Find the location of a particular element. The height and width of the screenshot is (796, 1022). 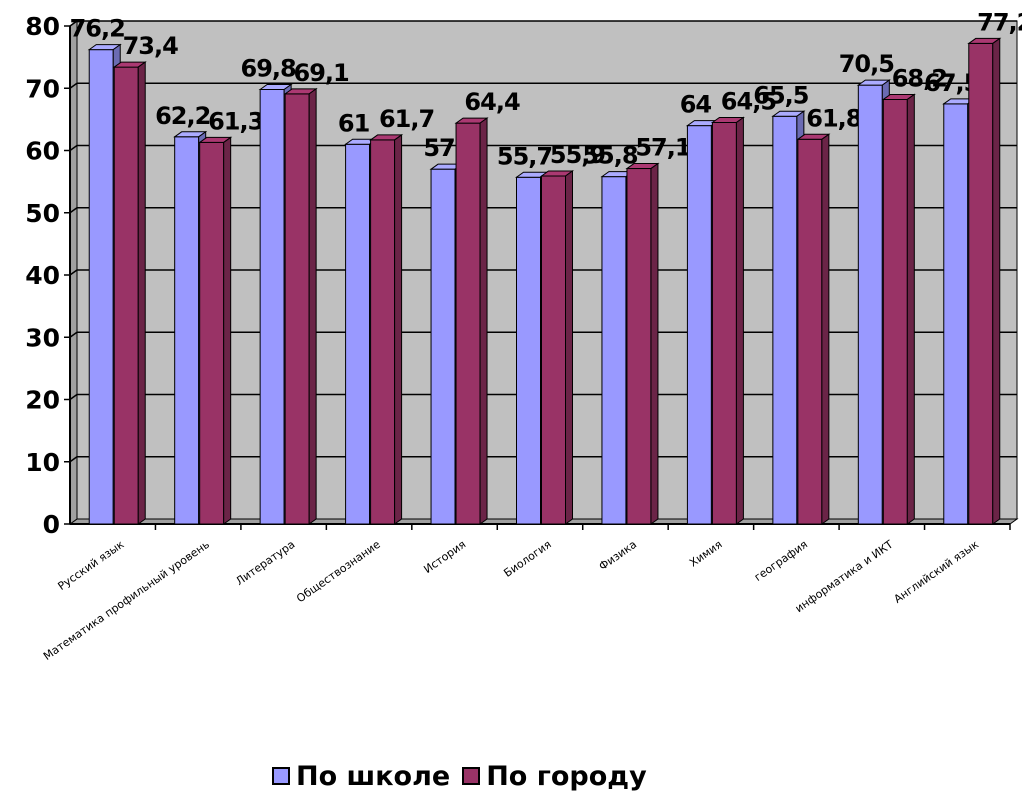

x-tick-label: Математика профильный уровень is located at coordinates (126, 600).